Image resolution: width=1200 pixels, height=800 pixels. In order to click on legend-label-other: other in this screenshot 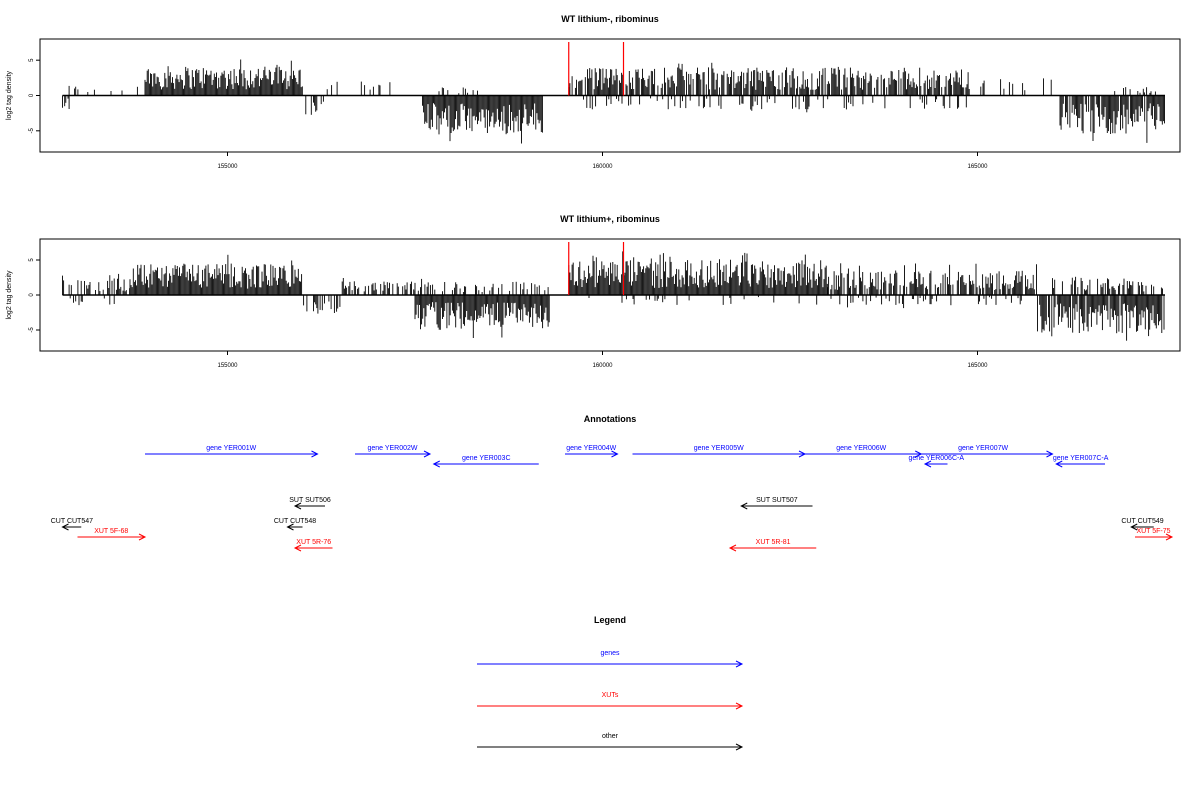, I will do `click(610, 736)`.